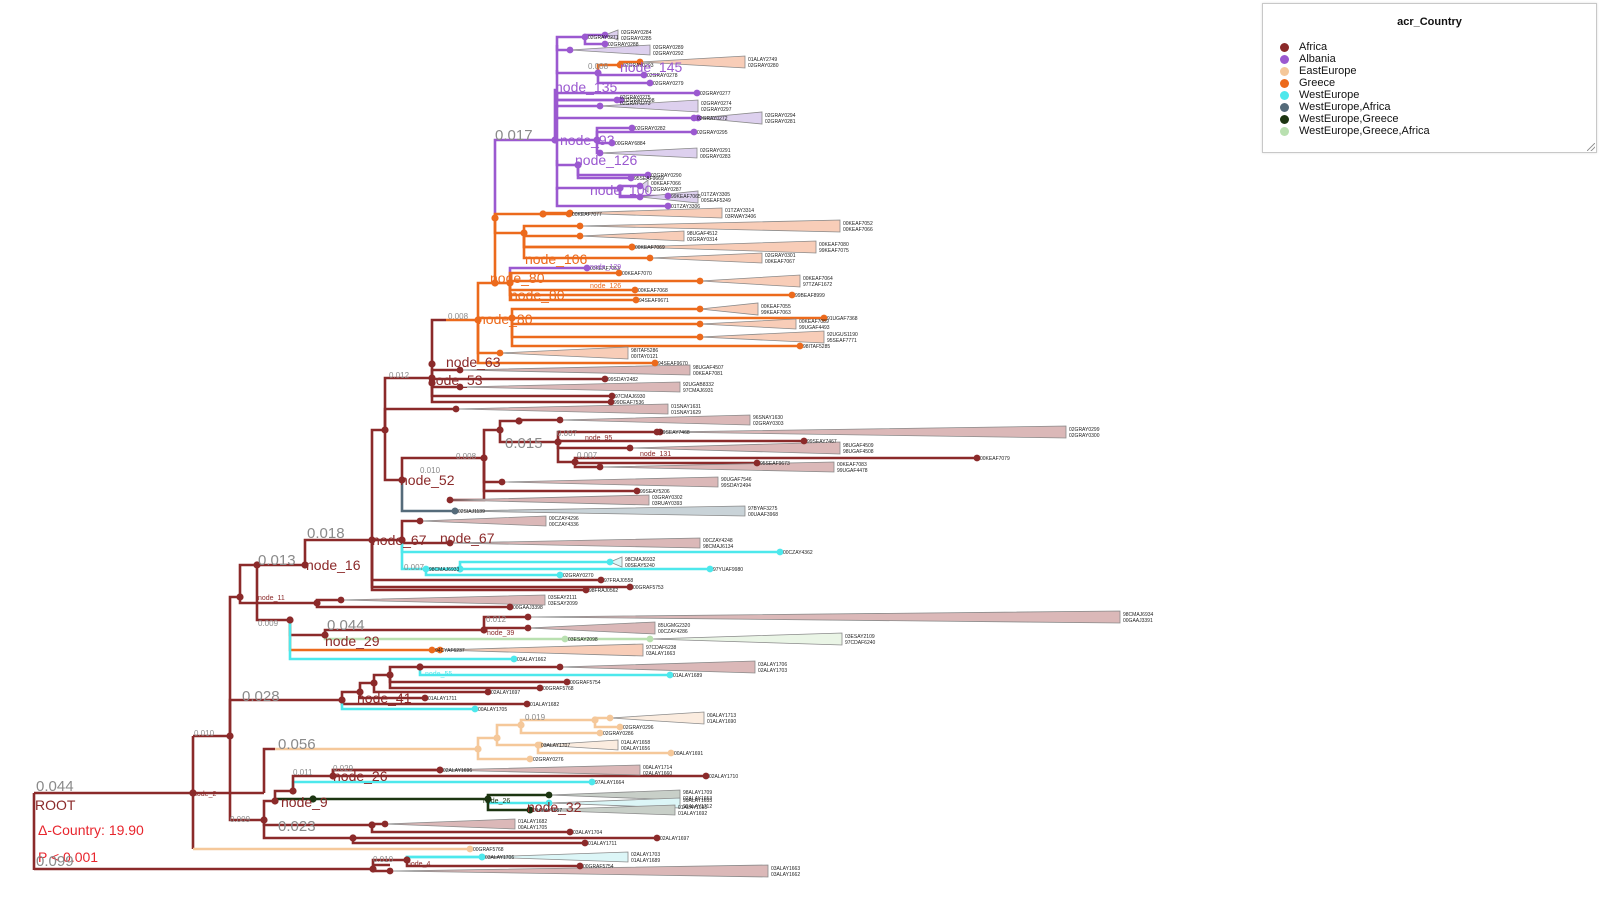 Image resolution: width=1602 pixels, height=923 pixels. I want to click on tip-label: 02GRAY0271, so click(603, 38).